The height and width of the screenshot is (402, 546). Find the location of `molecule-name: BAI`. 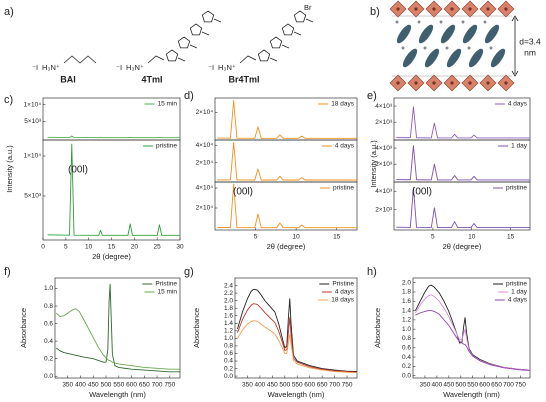

molecule-name: BAI is located at coordinates (68, 79).